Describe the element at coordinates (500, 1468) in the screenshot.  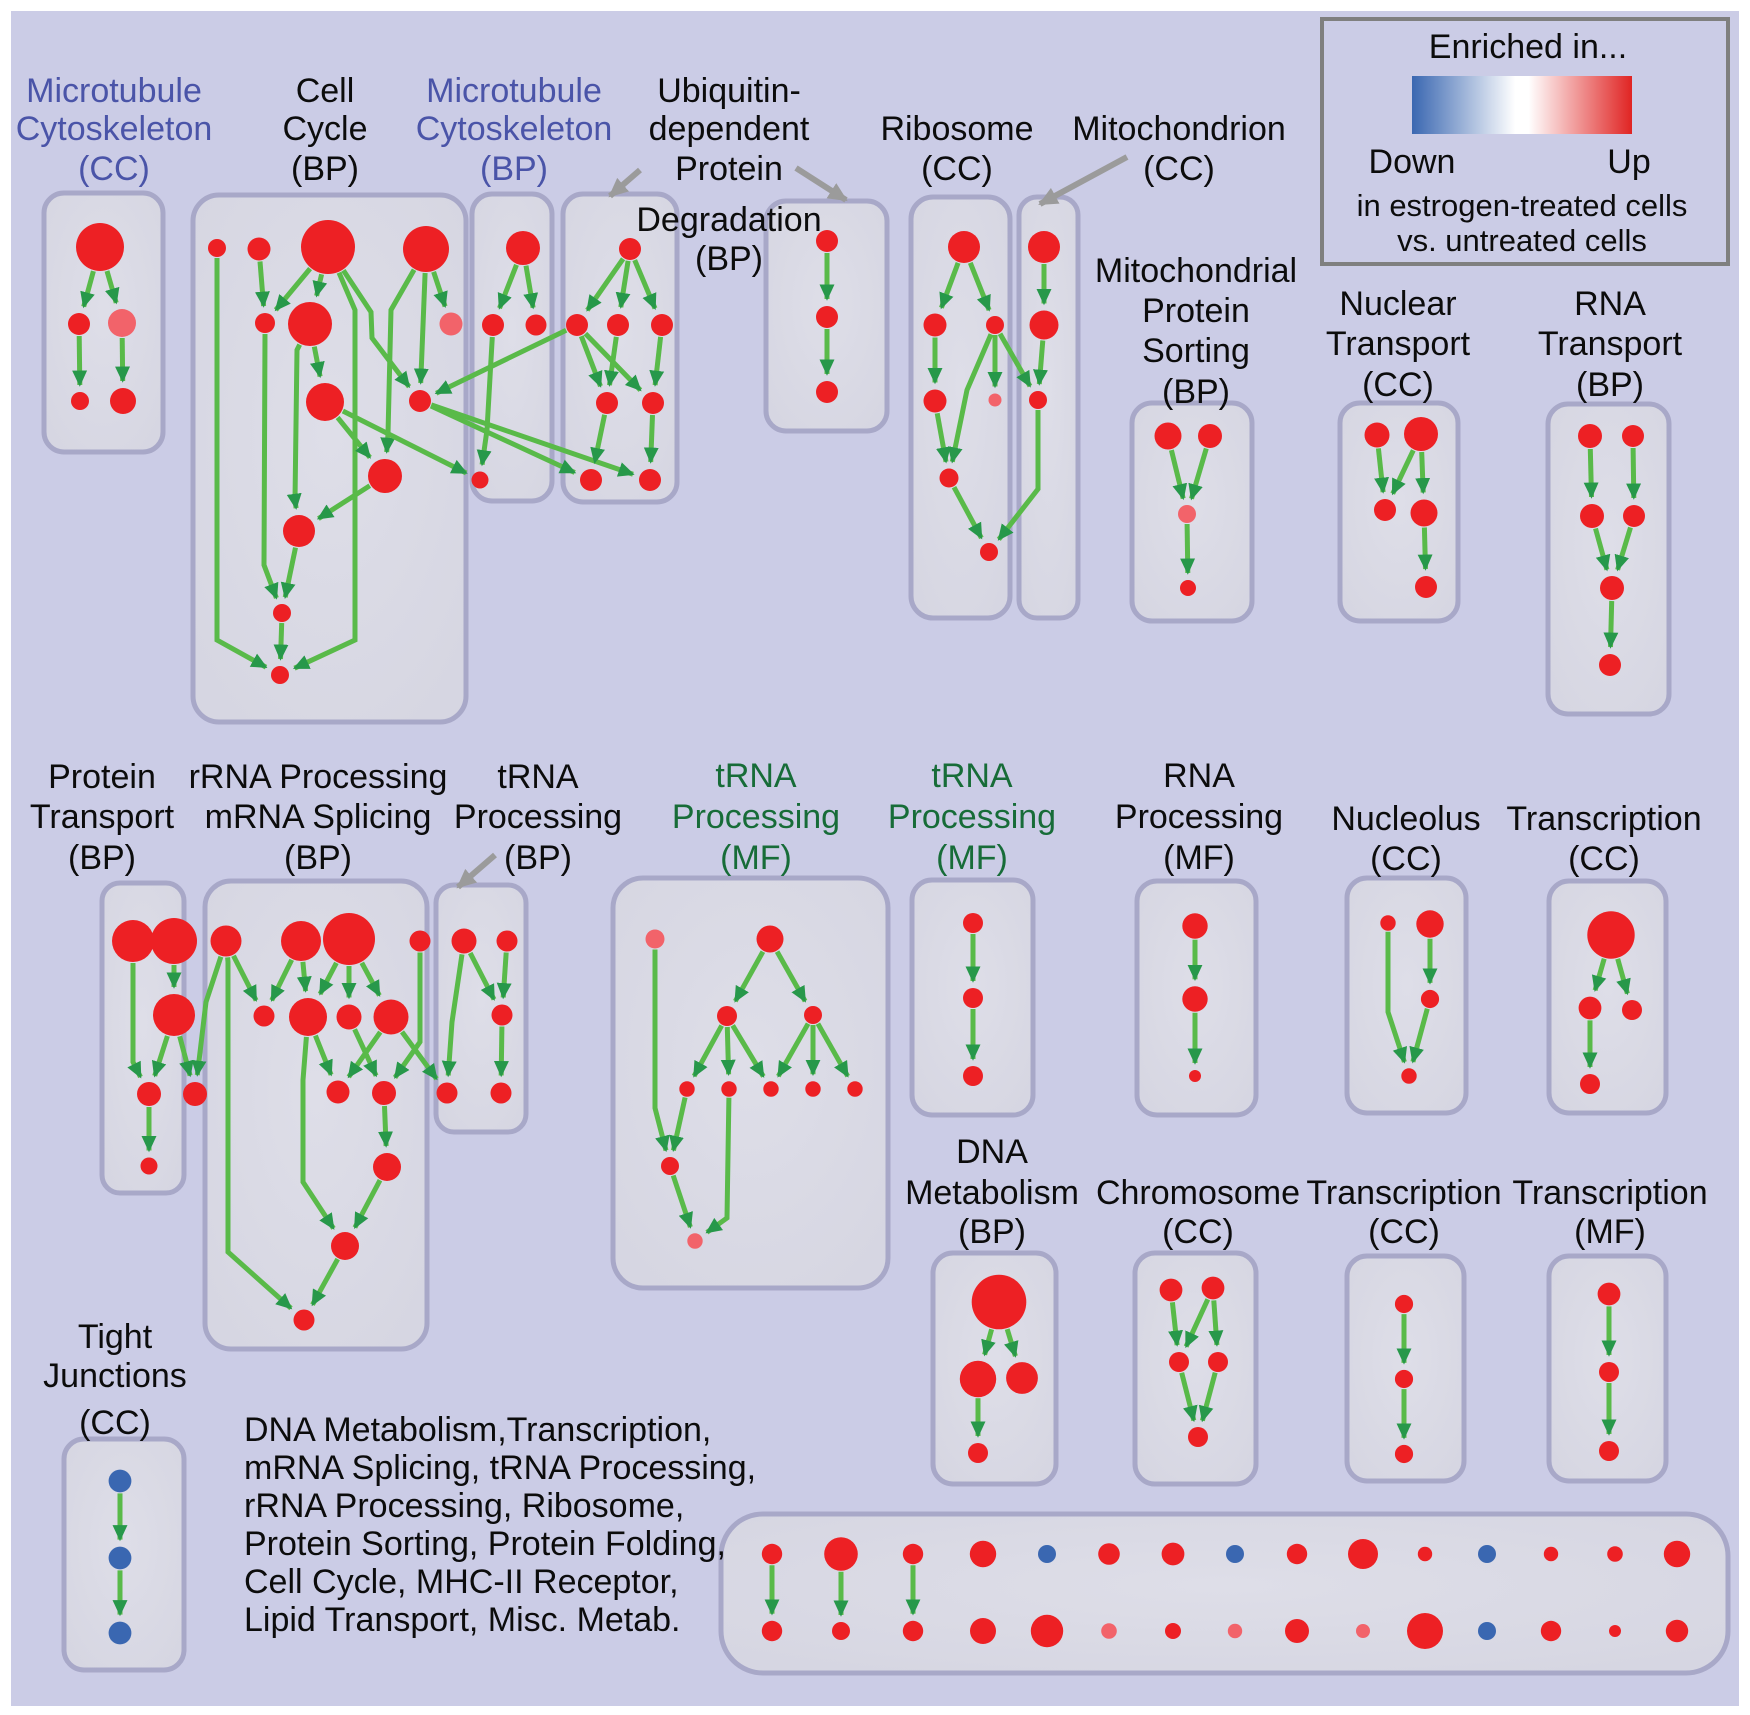
I see `svg-text:mRNA Splicing, tRNA Processing: mRNA Splicing, tRNA Processing,` at that location.